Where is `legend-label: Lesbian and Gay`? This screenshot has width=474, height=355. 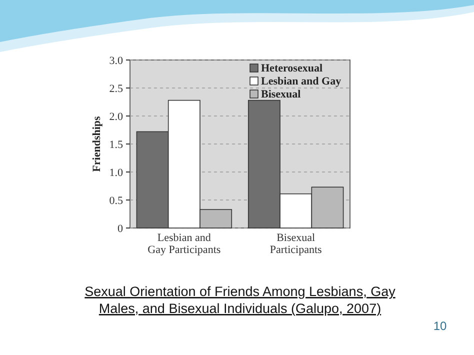 legend-label: Lesbian and Gay is located at coordinates (301, 82).